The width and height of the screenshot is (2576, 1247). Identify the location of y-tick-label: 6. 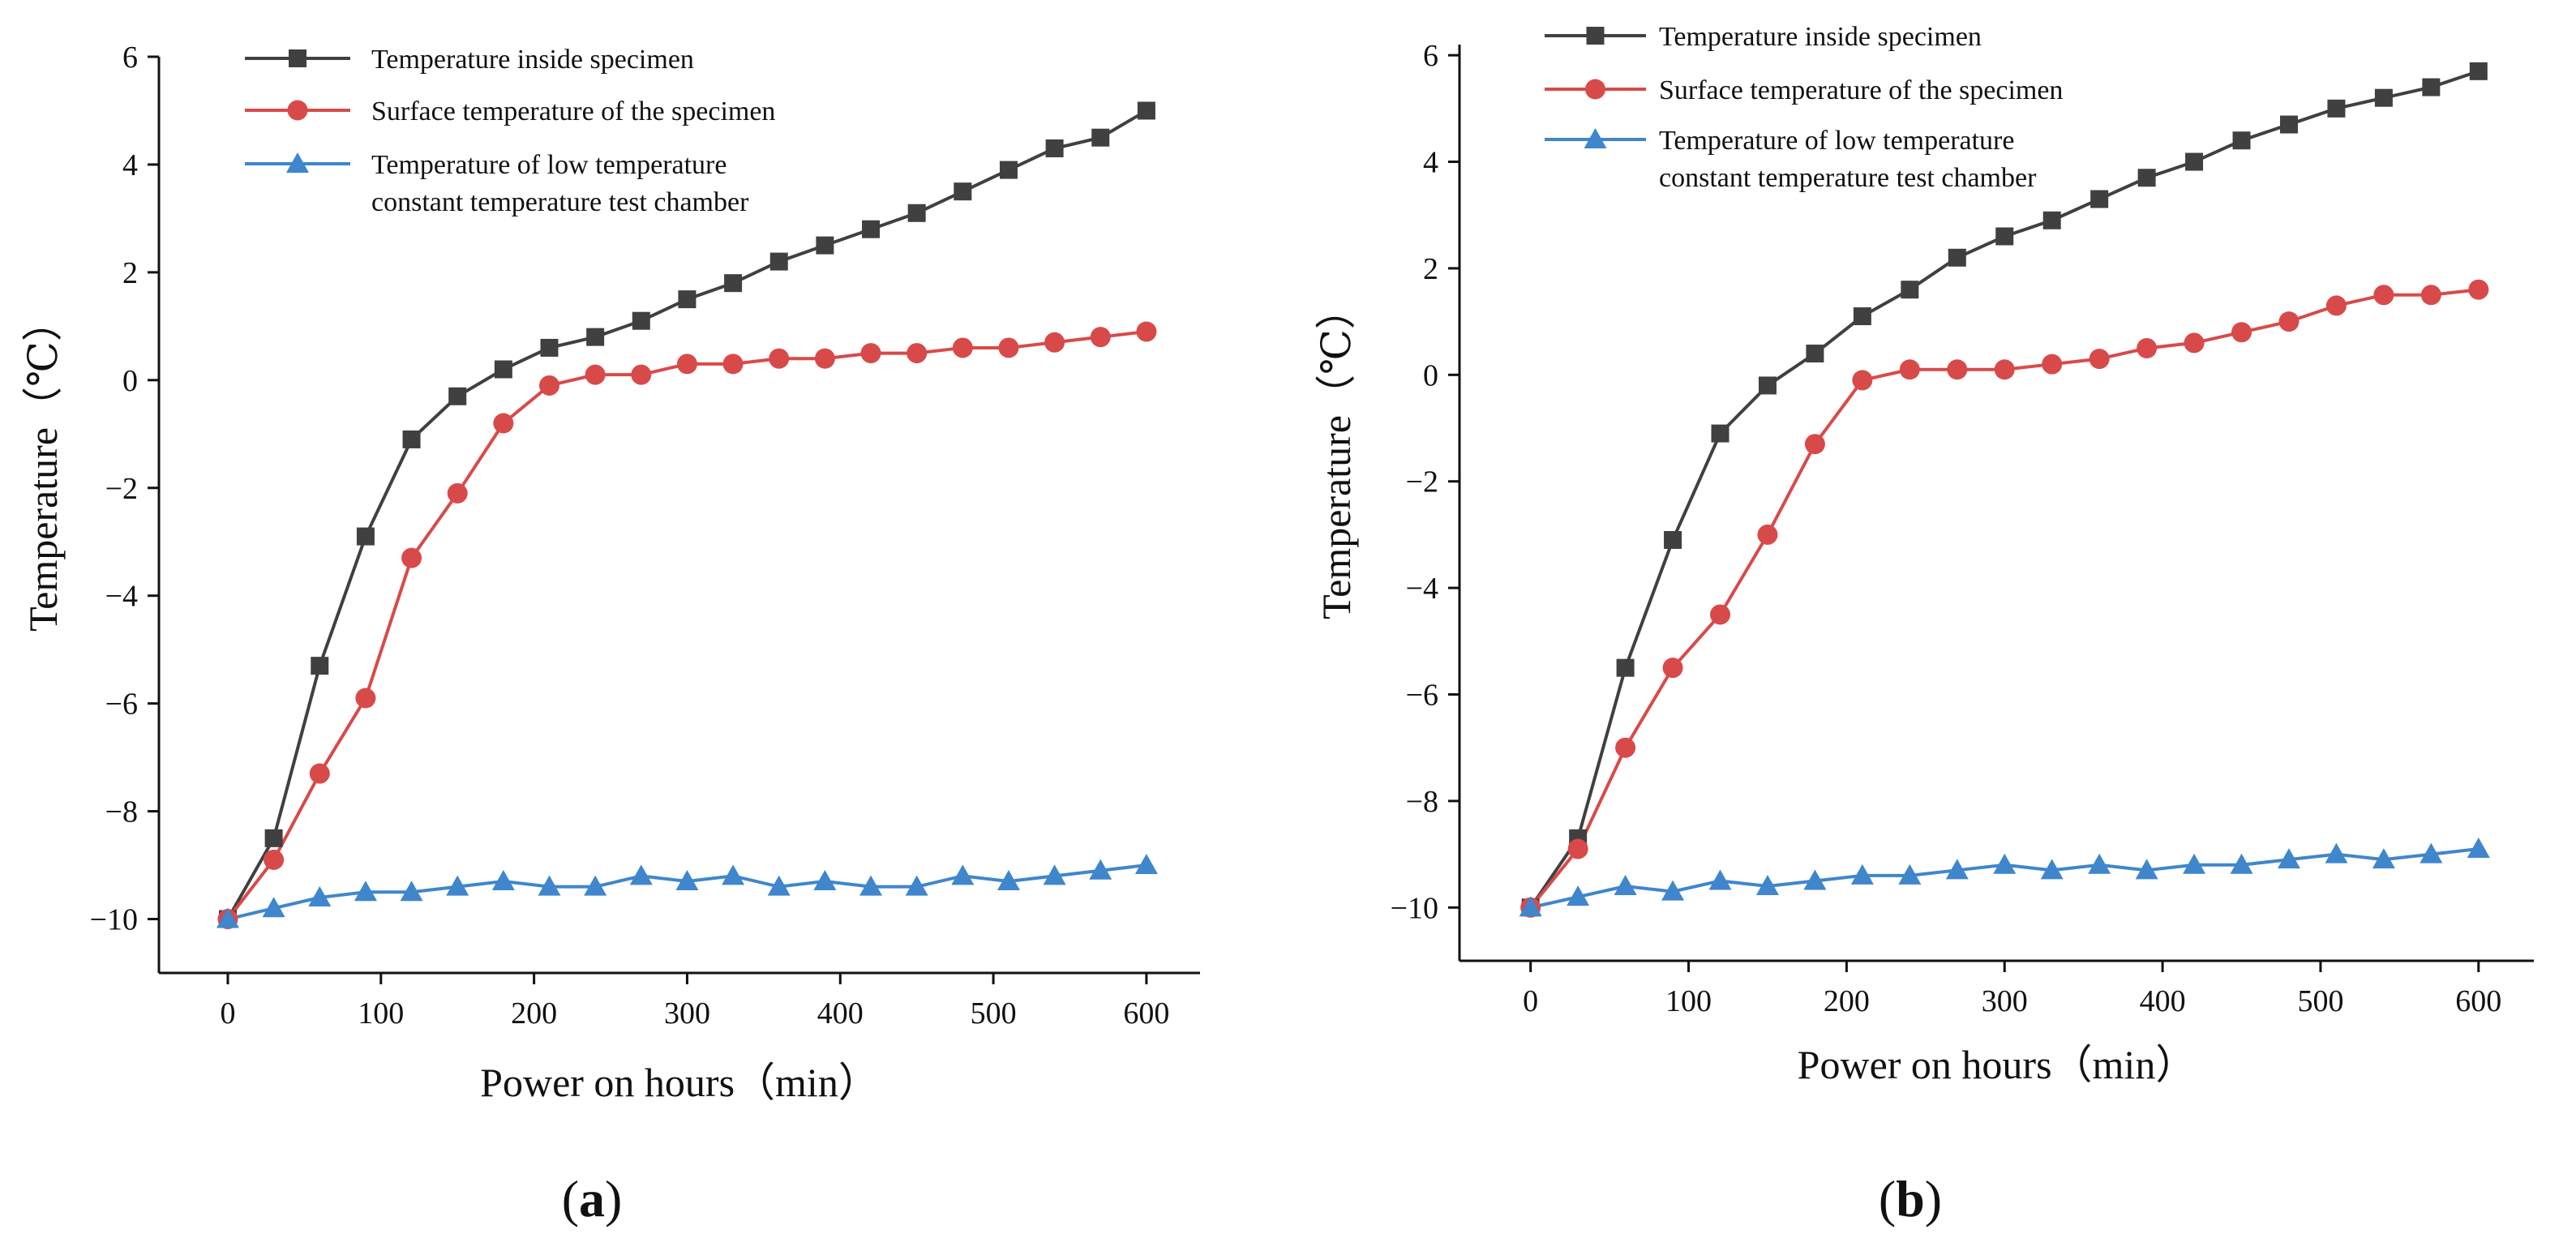
(130, 58).